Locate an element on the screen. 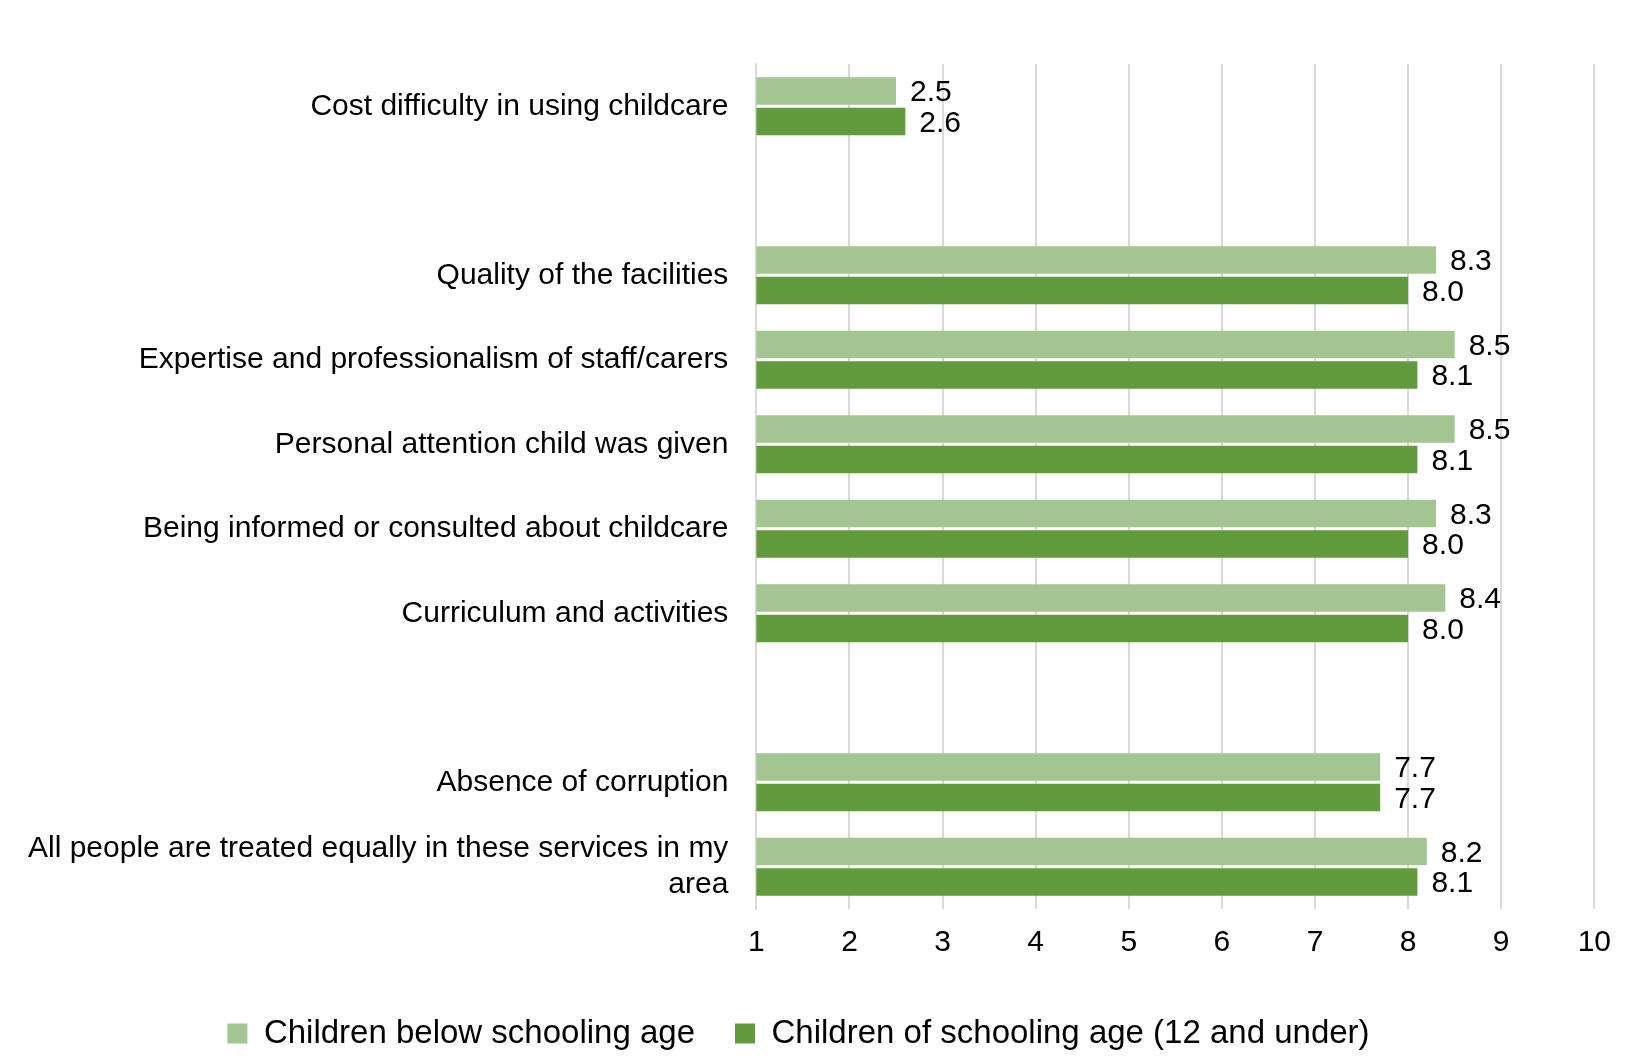 The image size is (1627, 1060). x-tick-label: 6 is located at coordinates (1222, 941).